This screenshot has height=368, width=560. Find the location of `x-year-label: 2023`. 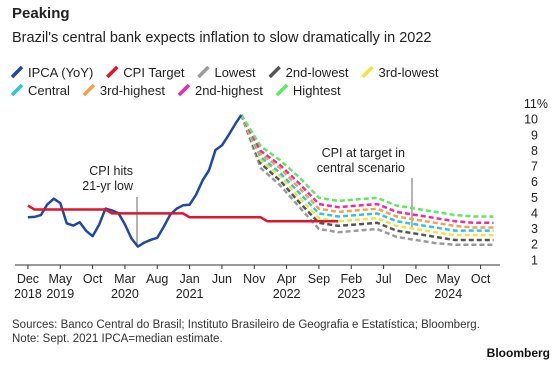

x-year-label: 2023 is located at coordinates (351, 294).